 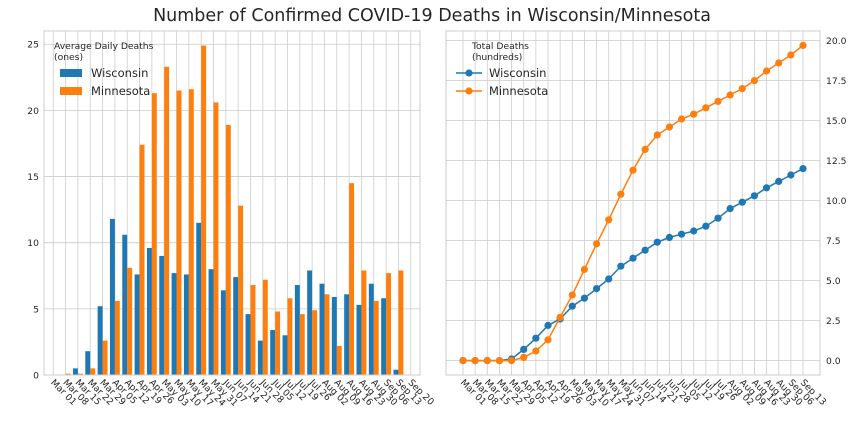 I want to click on legend-swatch-minnesota, so click(x=71, y=91).